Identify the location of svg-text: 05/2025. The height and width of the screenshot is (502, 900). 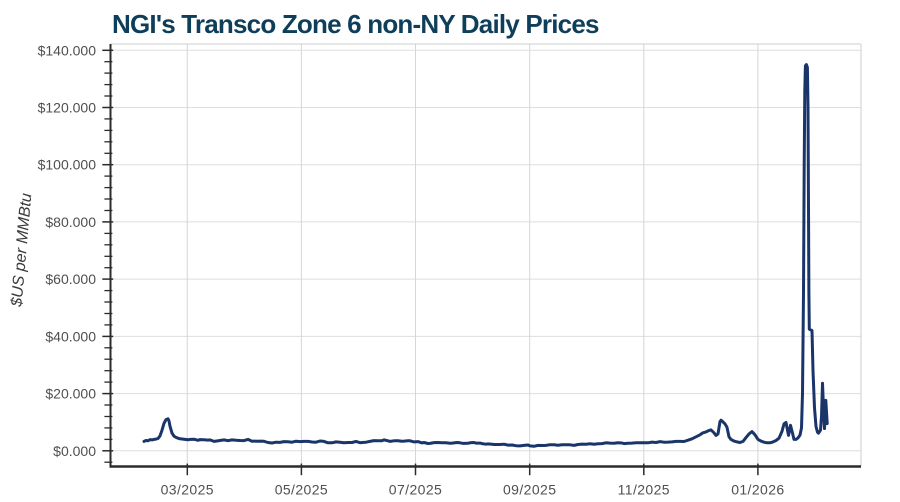
(301, 490).